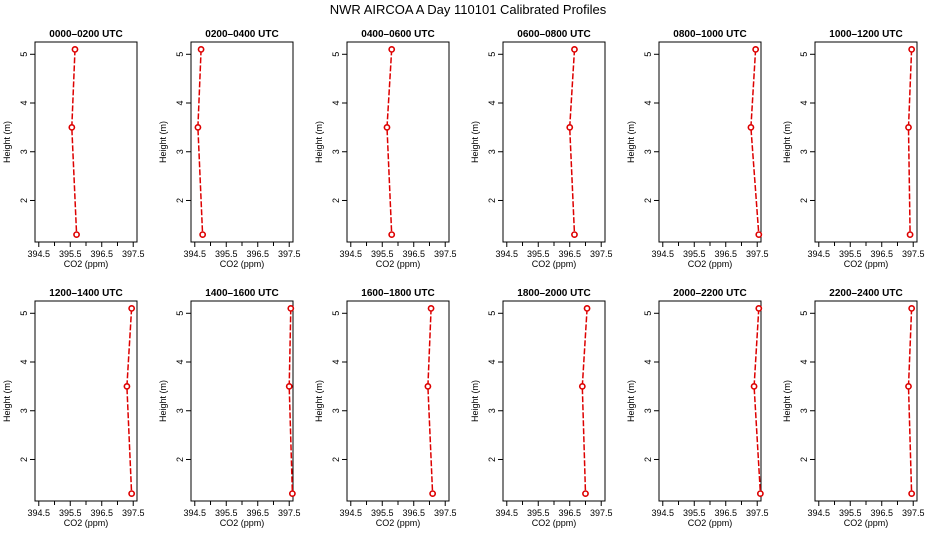  I want to click on panel-title: 1000–1200 UTC, so click(865, 34).